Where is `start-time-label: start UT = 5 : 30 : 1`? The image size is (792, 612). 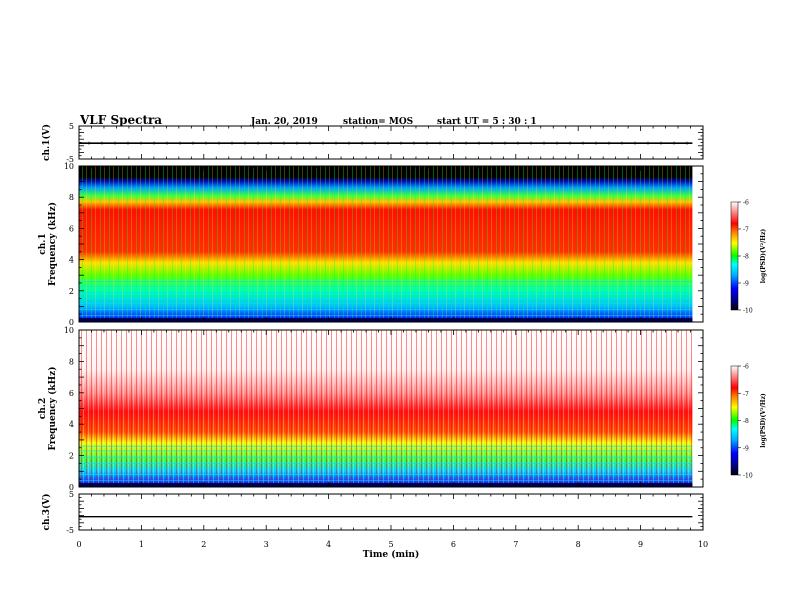 start-time-label: start UT = 5 : 30 : 1 is located at coordinates (487, 122).